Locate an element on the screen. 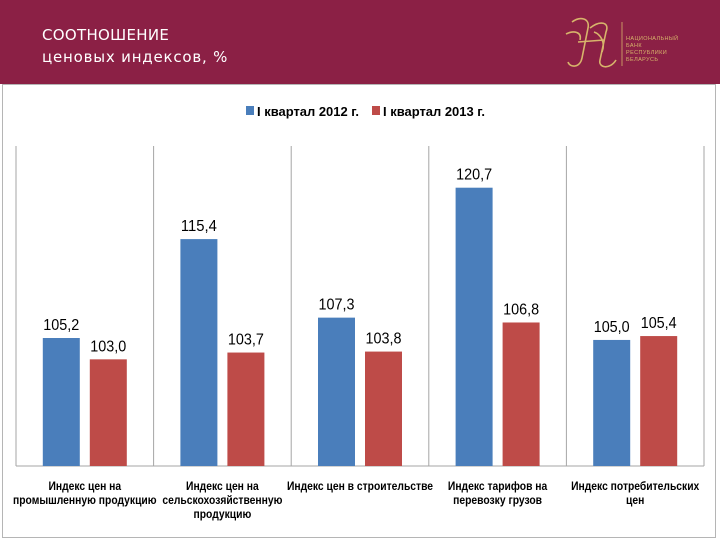 This screenshot has height=540, width=720. logo-text-line: РЕСПУБЛИКИ is located at coordinates (647, 53).